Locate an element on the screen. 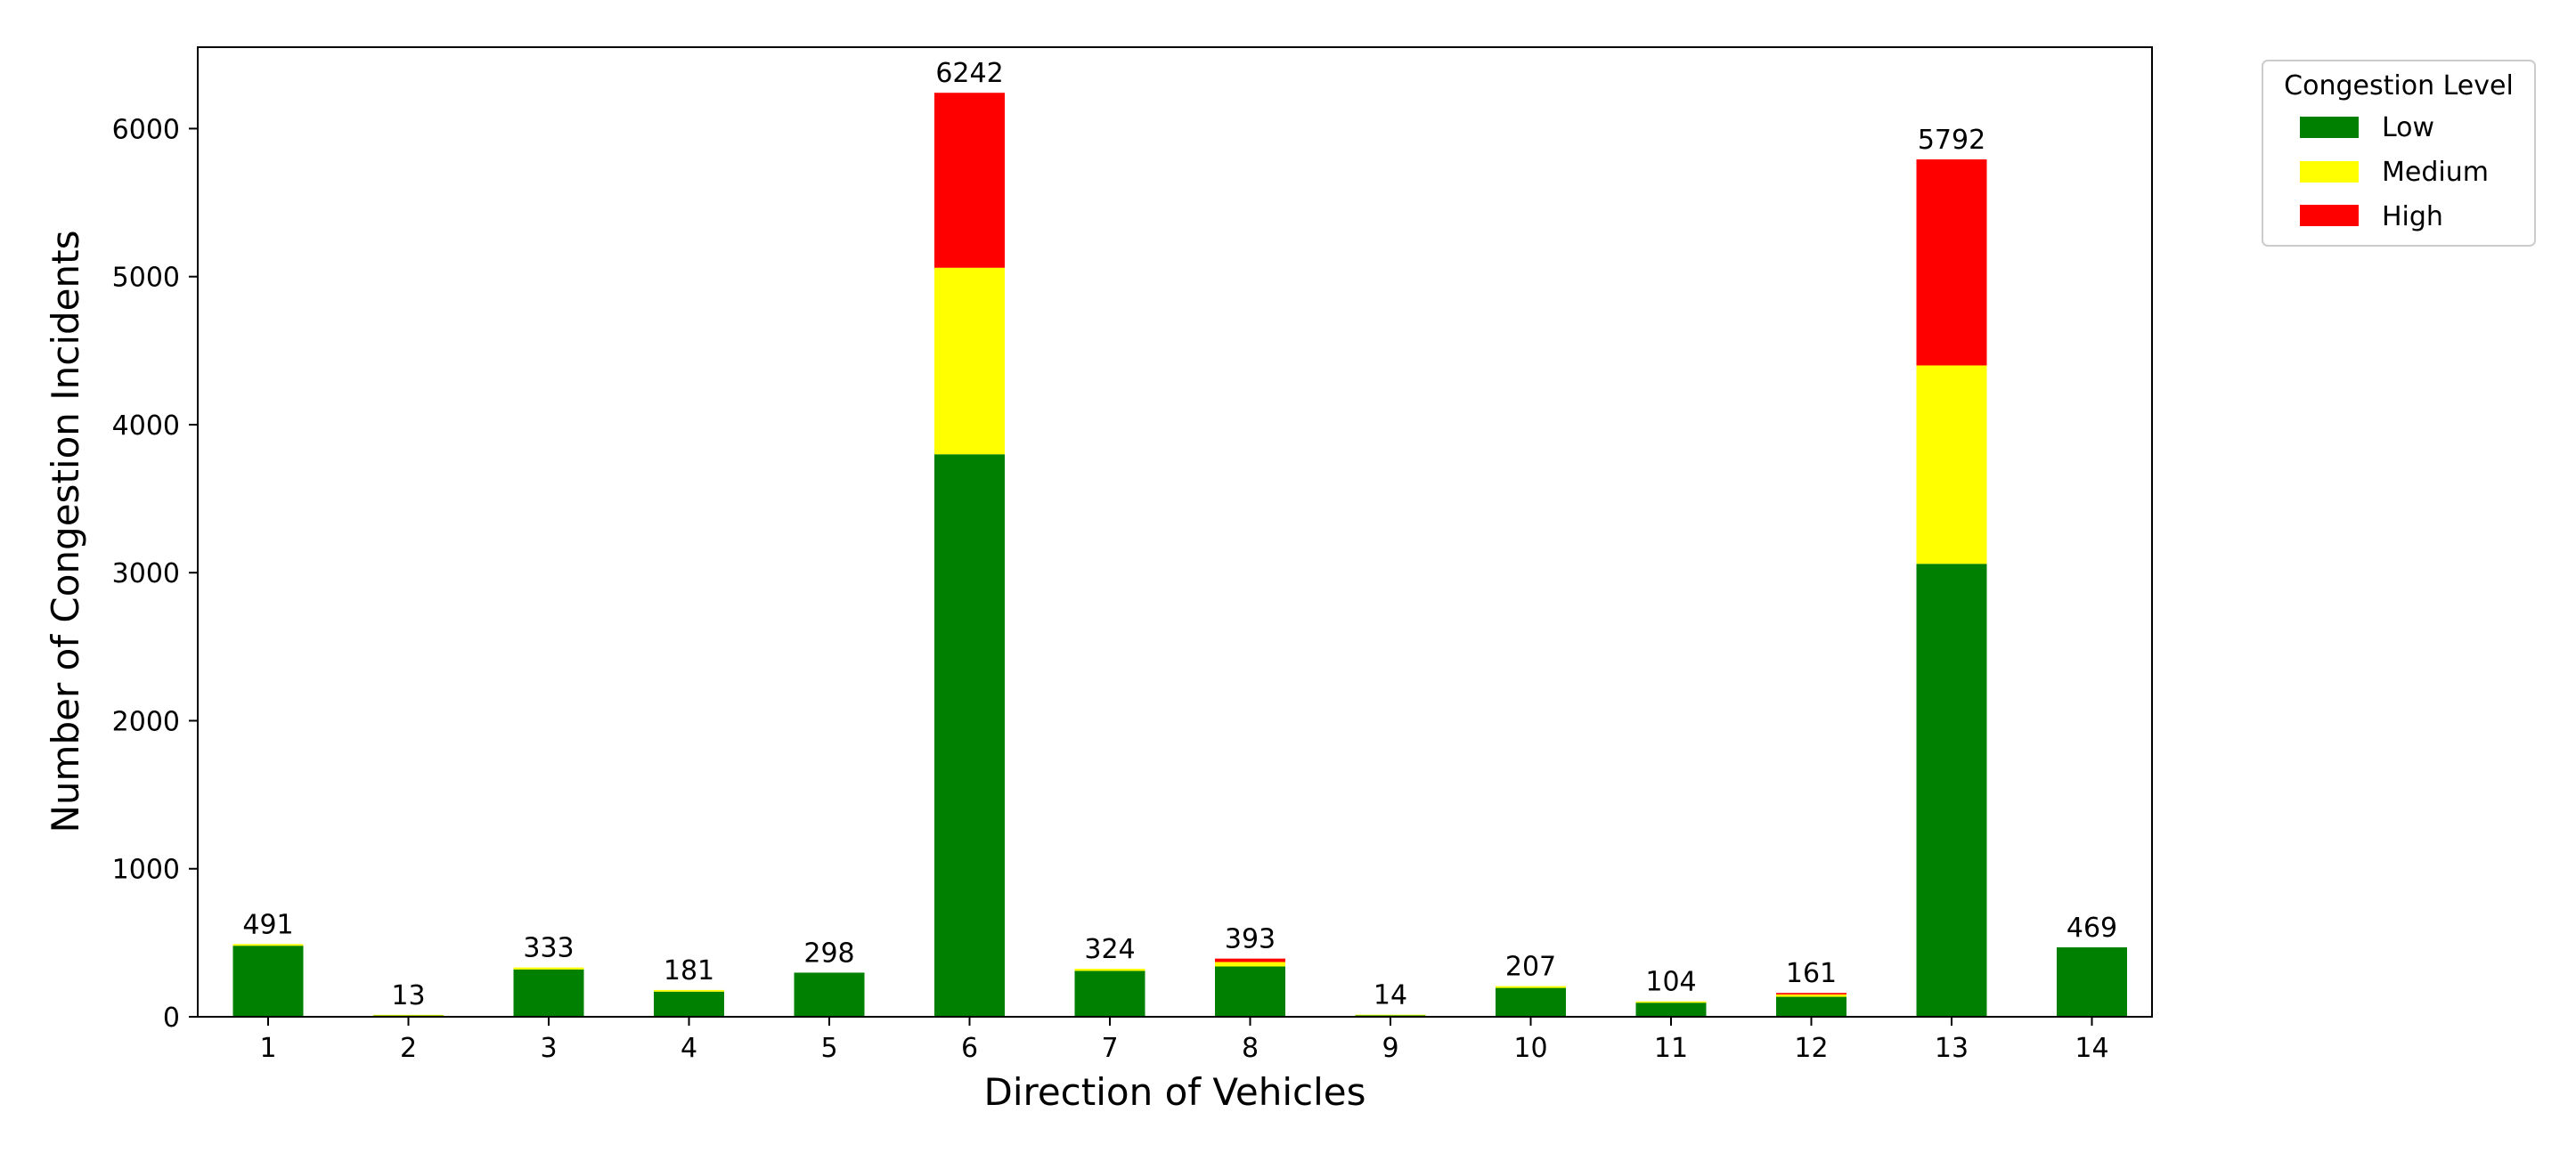  legend-title: Congestion Level is located at coordinates (2399, 85).